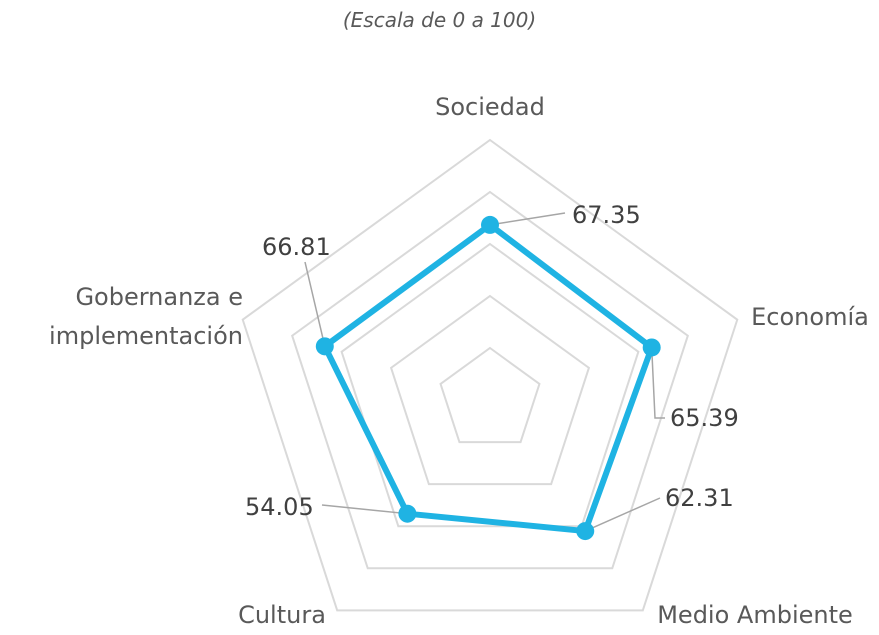  I want to click on data-label: 62.31, so click(699, 498).